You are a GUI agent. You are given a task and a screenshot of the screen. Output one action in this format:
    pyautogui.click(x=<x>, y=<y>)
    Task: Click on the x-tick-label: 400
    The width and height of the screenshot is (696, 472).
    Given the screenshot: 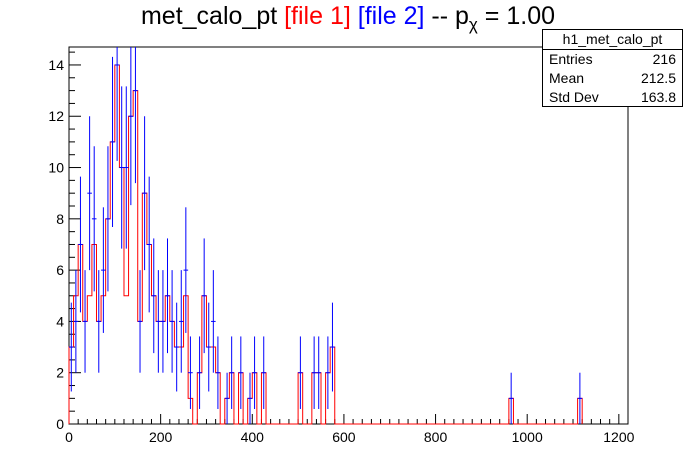 What is the action you would take?
    pyautogui.click(x=253, y=437)
    